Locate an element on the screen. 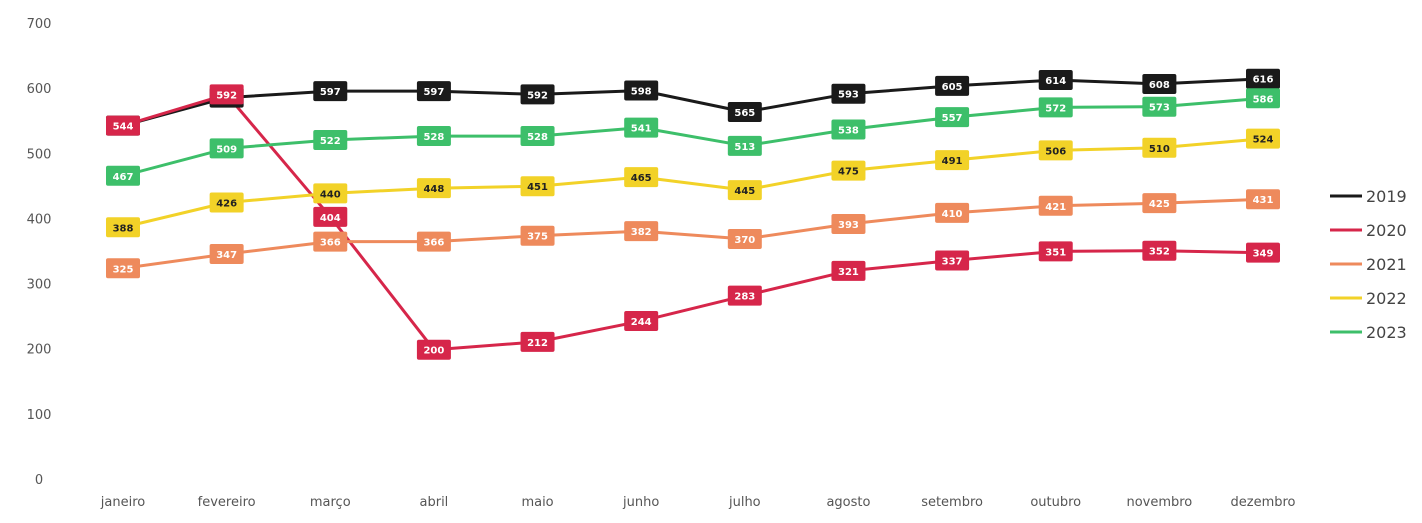  data-point-2021: 431 is located at coordinates (1263, 199).